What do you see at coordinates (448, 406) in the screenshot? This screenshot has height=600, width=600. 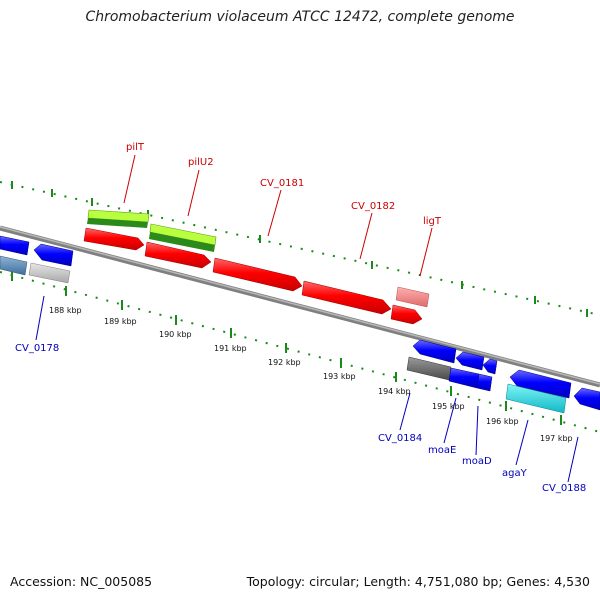 I see `scale-label-195: 195 kbp` at bounding box center [448, 406].